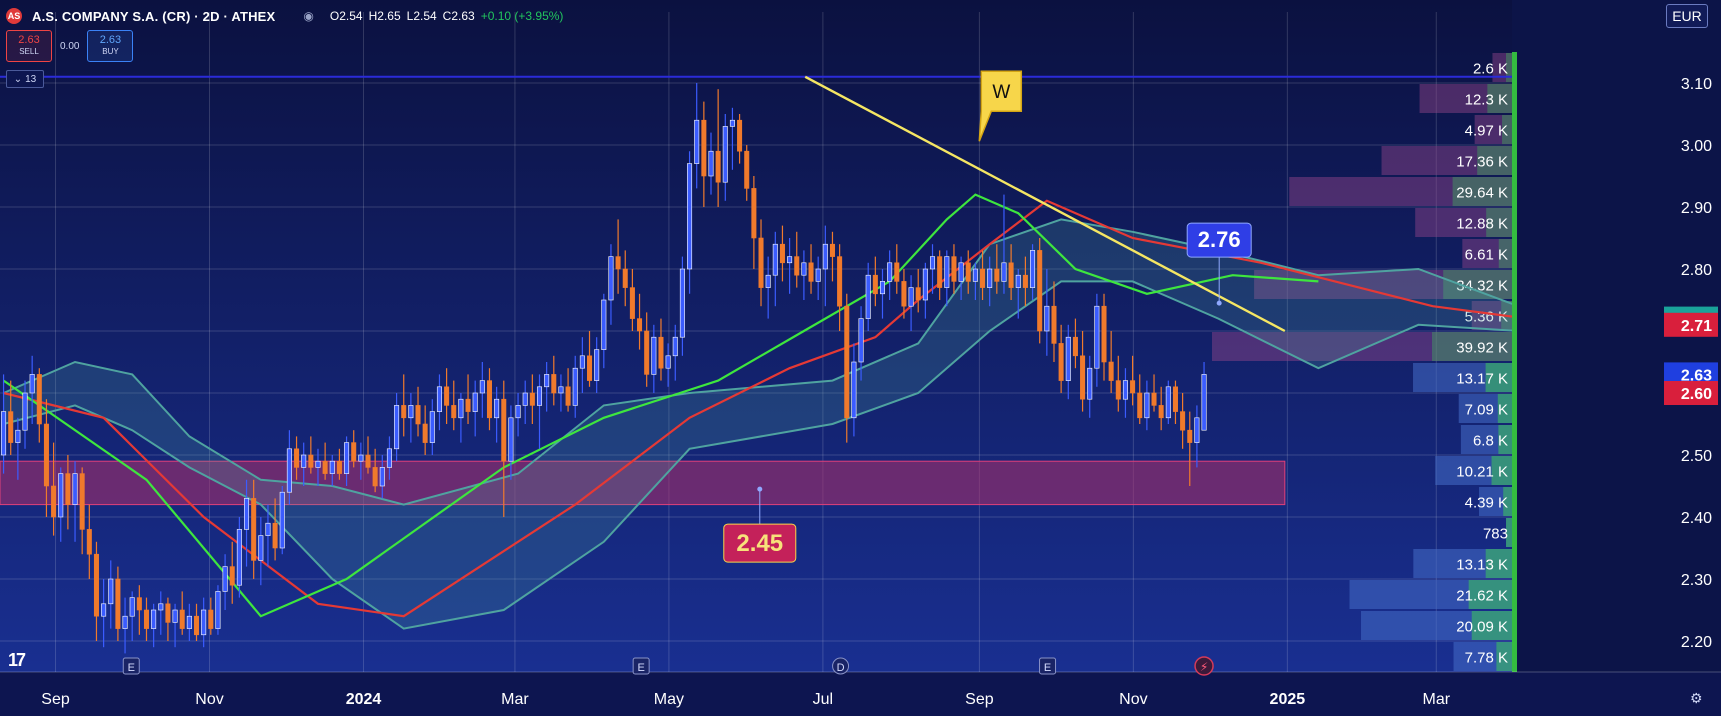  What do you see at coordinates (760, 543) in the screenshot?
I see `annotation-callout` at bounding box center [760, 543].